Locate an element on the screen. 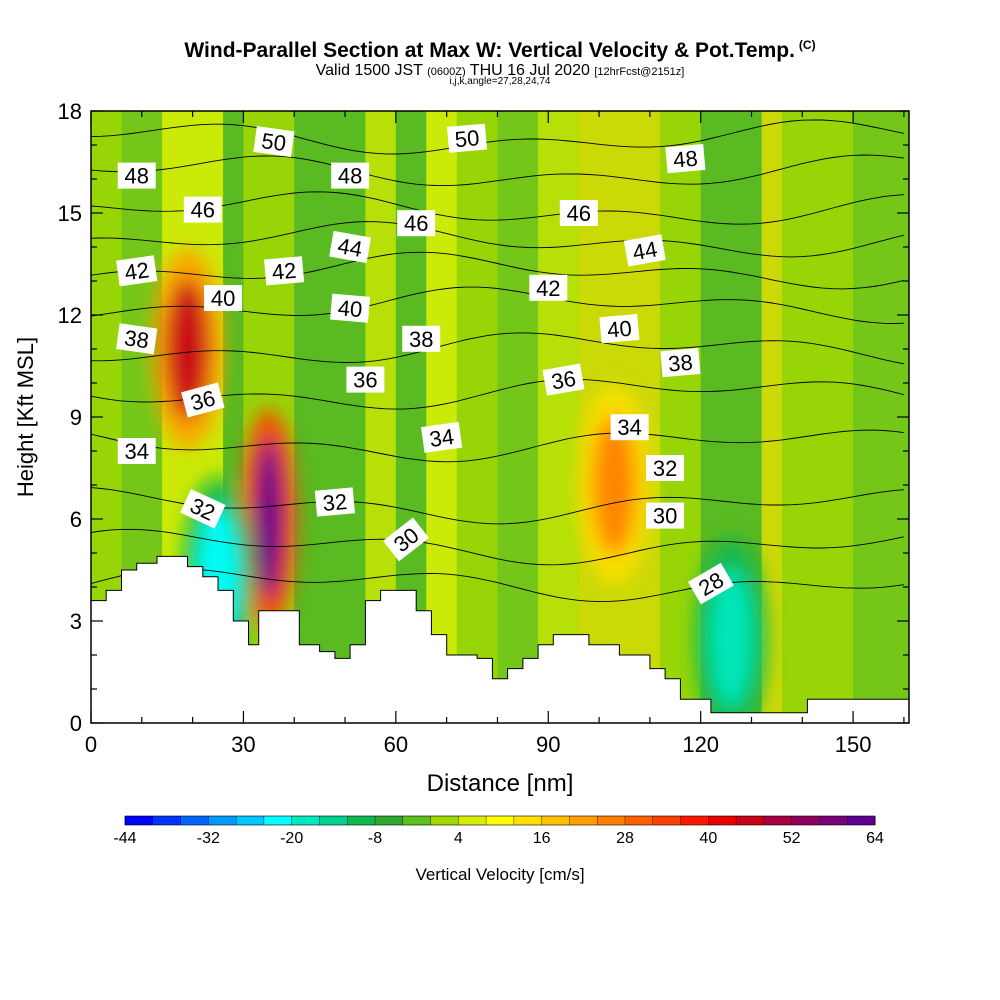  colorbar-label: Vertical Velocity [cm/s] is located at coordinates (499, 874).